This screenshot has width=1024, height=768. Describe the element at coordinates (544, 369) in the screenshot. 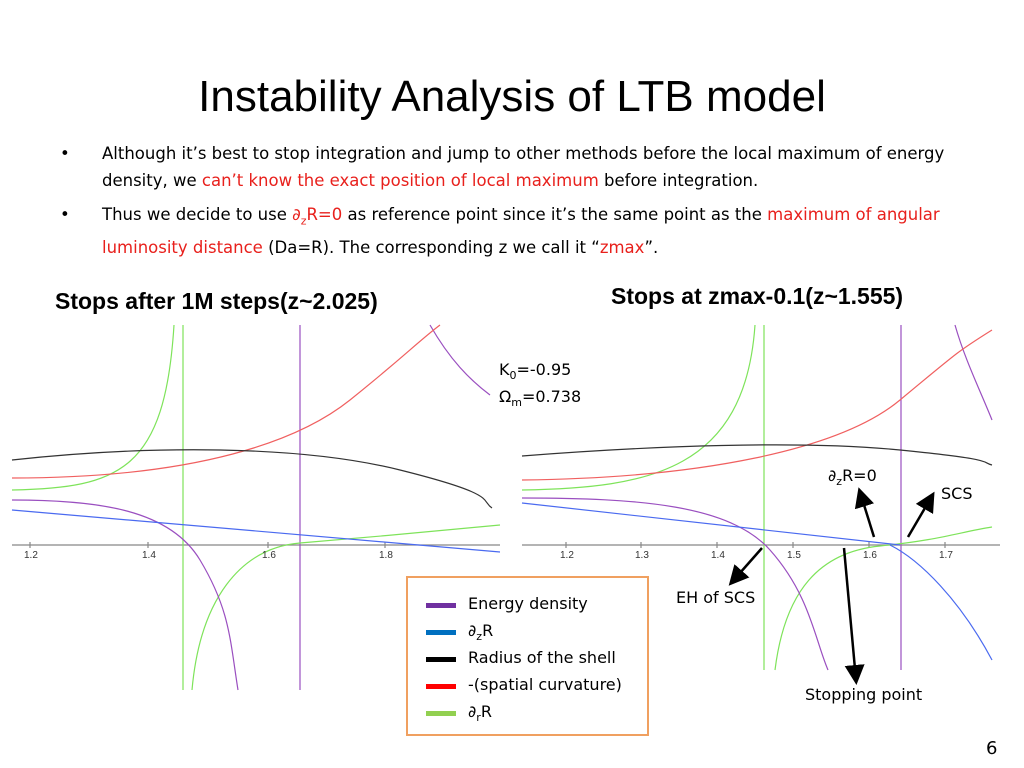

I see `value: =-0.95` at that location.